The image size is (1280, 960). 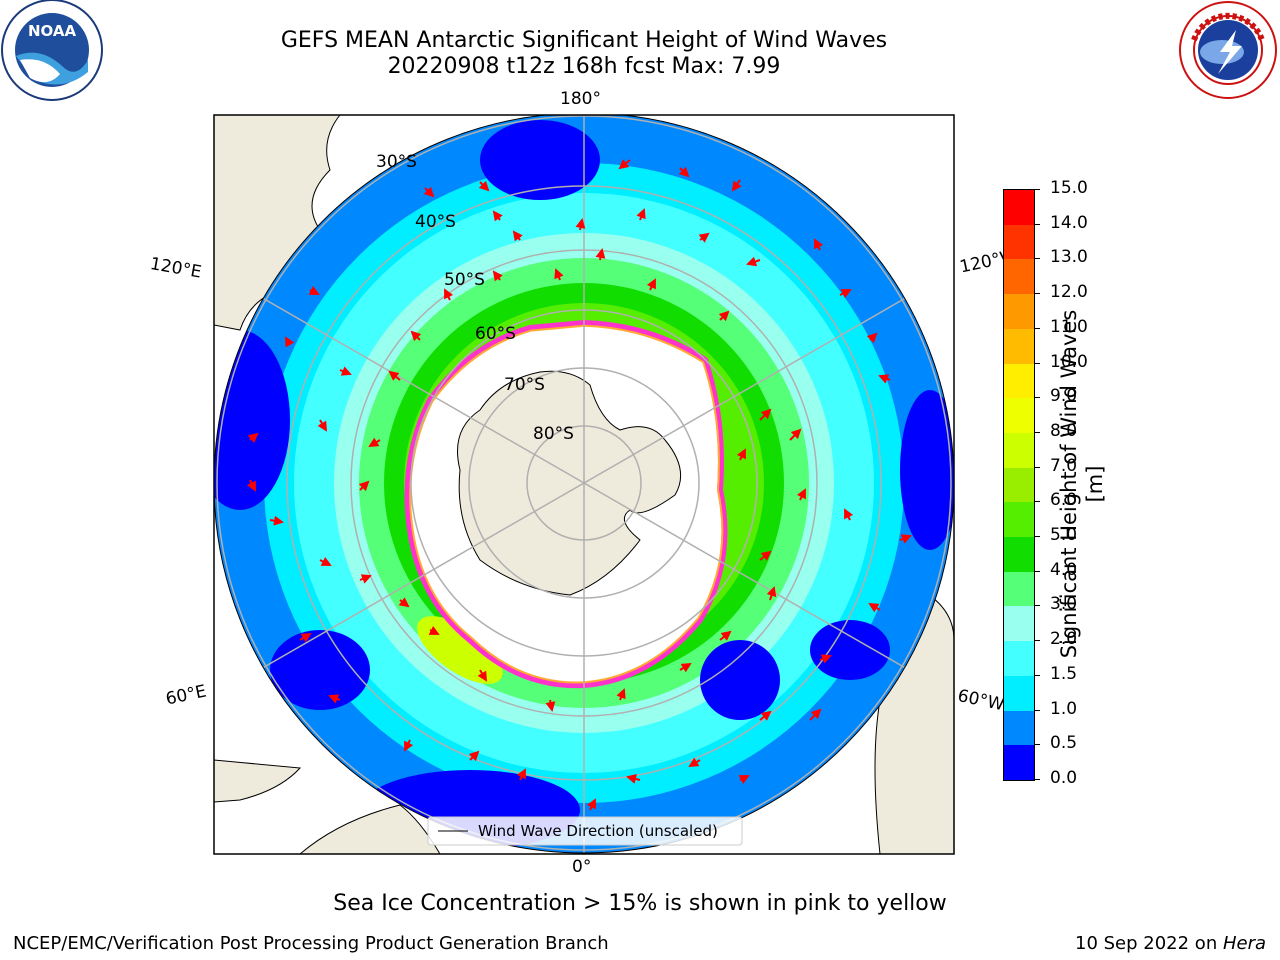 I want to click on colorbar-tick-label: 14.0, so click(x=1069, y=223).